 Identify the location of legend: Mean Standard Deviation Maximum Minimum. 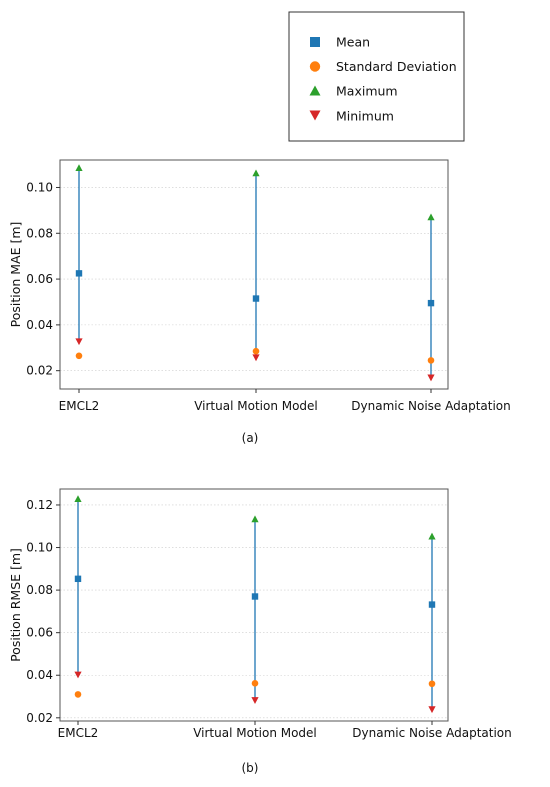
(376, 76).